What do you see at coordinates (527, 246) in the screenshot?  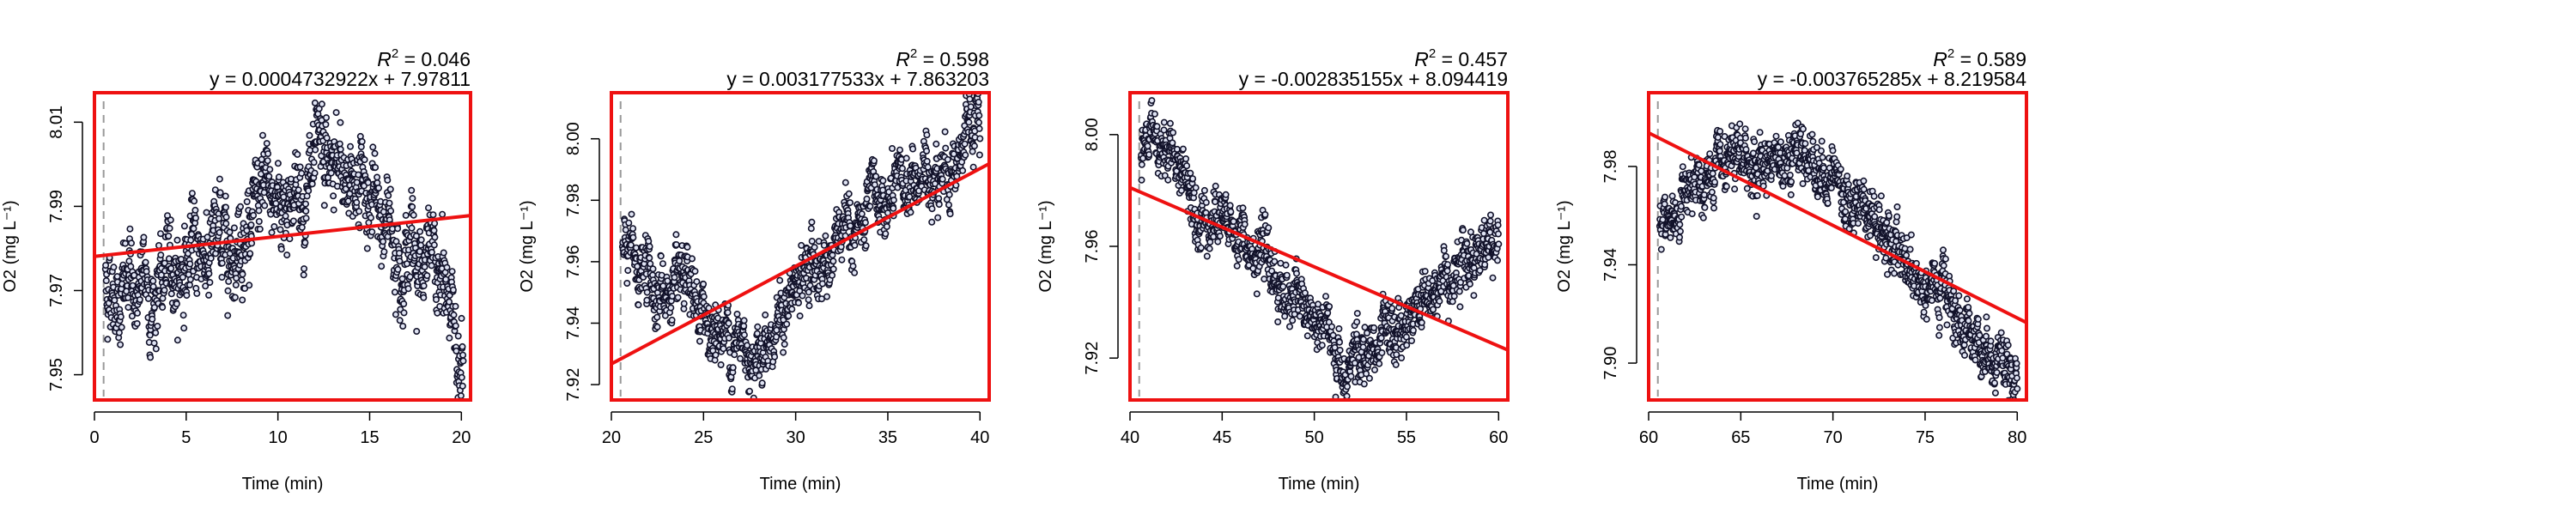 I see `y-axis-label: O2 (mg L⁻¹)` at bounding box center [527, 246].